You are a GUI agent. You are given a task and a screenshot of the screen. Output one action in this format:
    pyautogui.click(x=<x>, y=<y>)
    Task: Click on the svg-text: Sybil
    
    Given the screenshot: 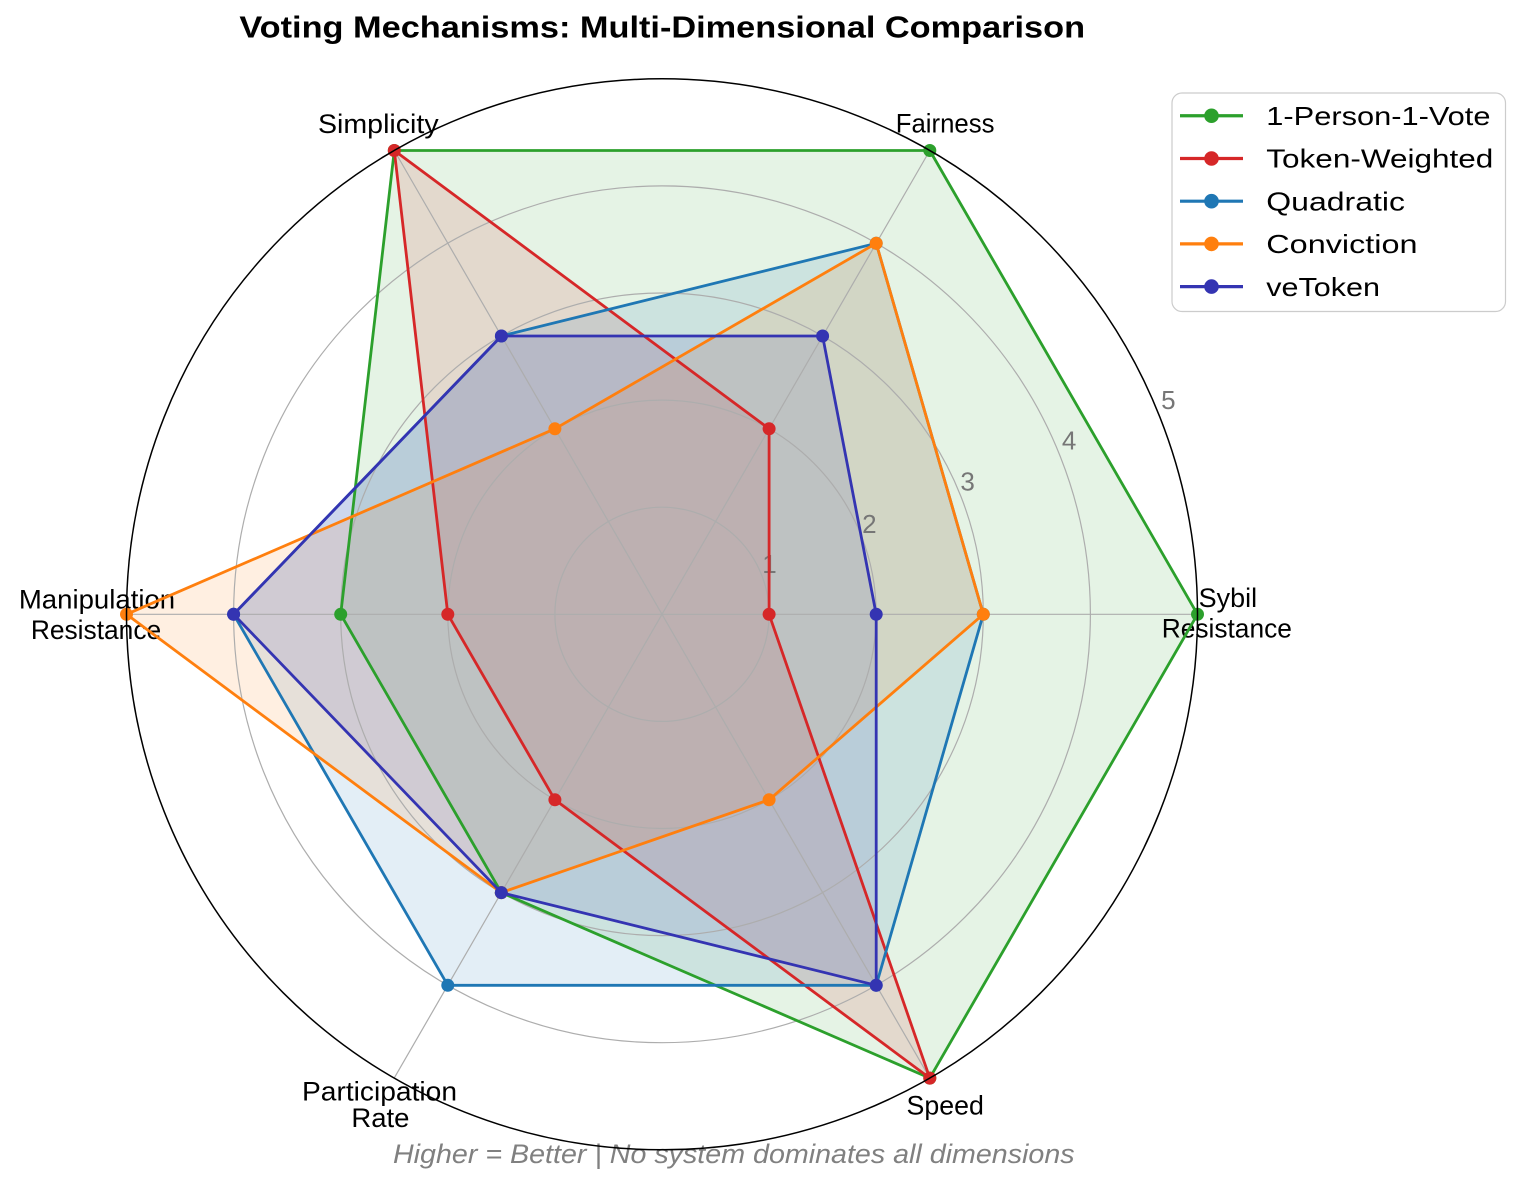 What is the action you would take?
    pyautogui.click(x=1228, y=598)
    